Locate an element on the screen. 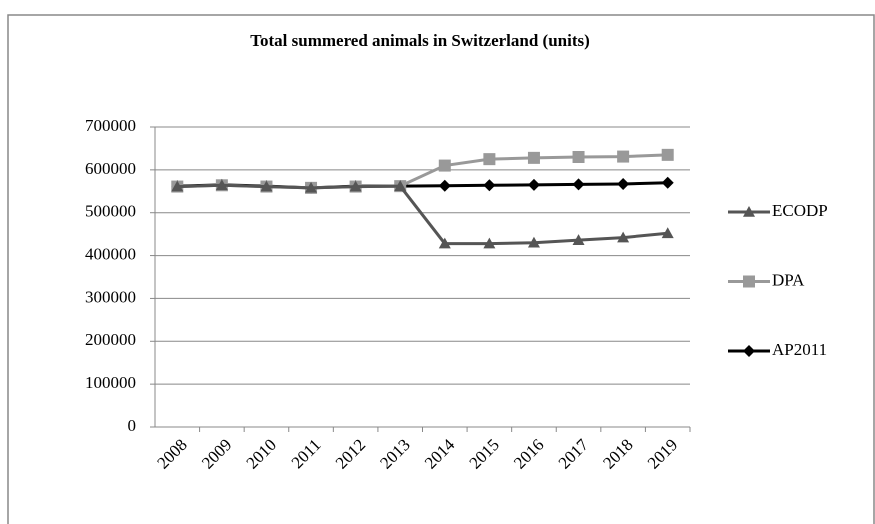  legend-label: AP2011 is located at coordinates (799, 349).